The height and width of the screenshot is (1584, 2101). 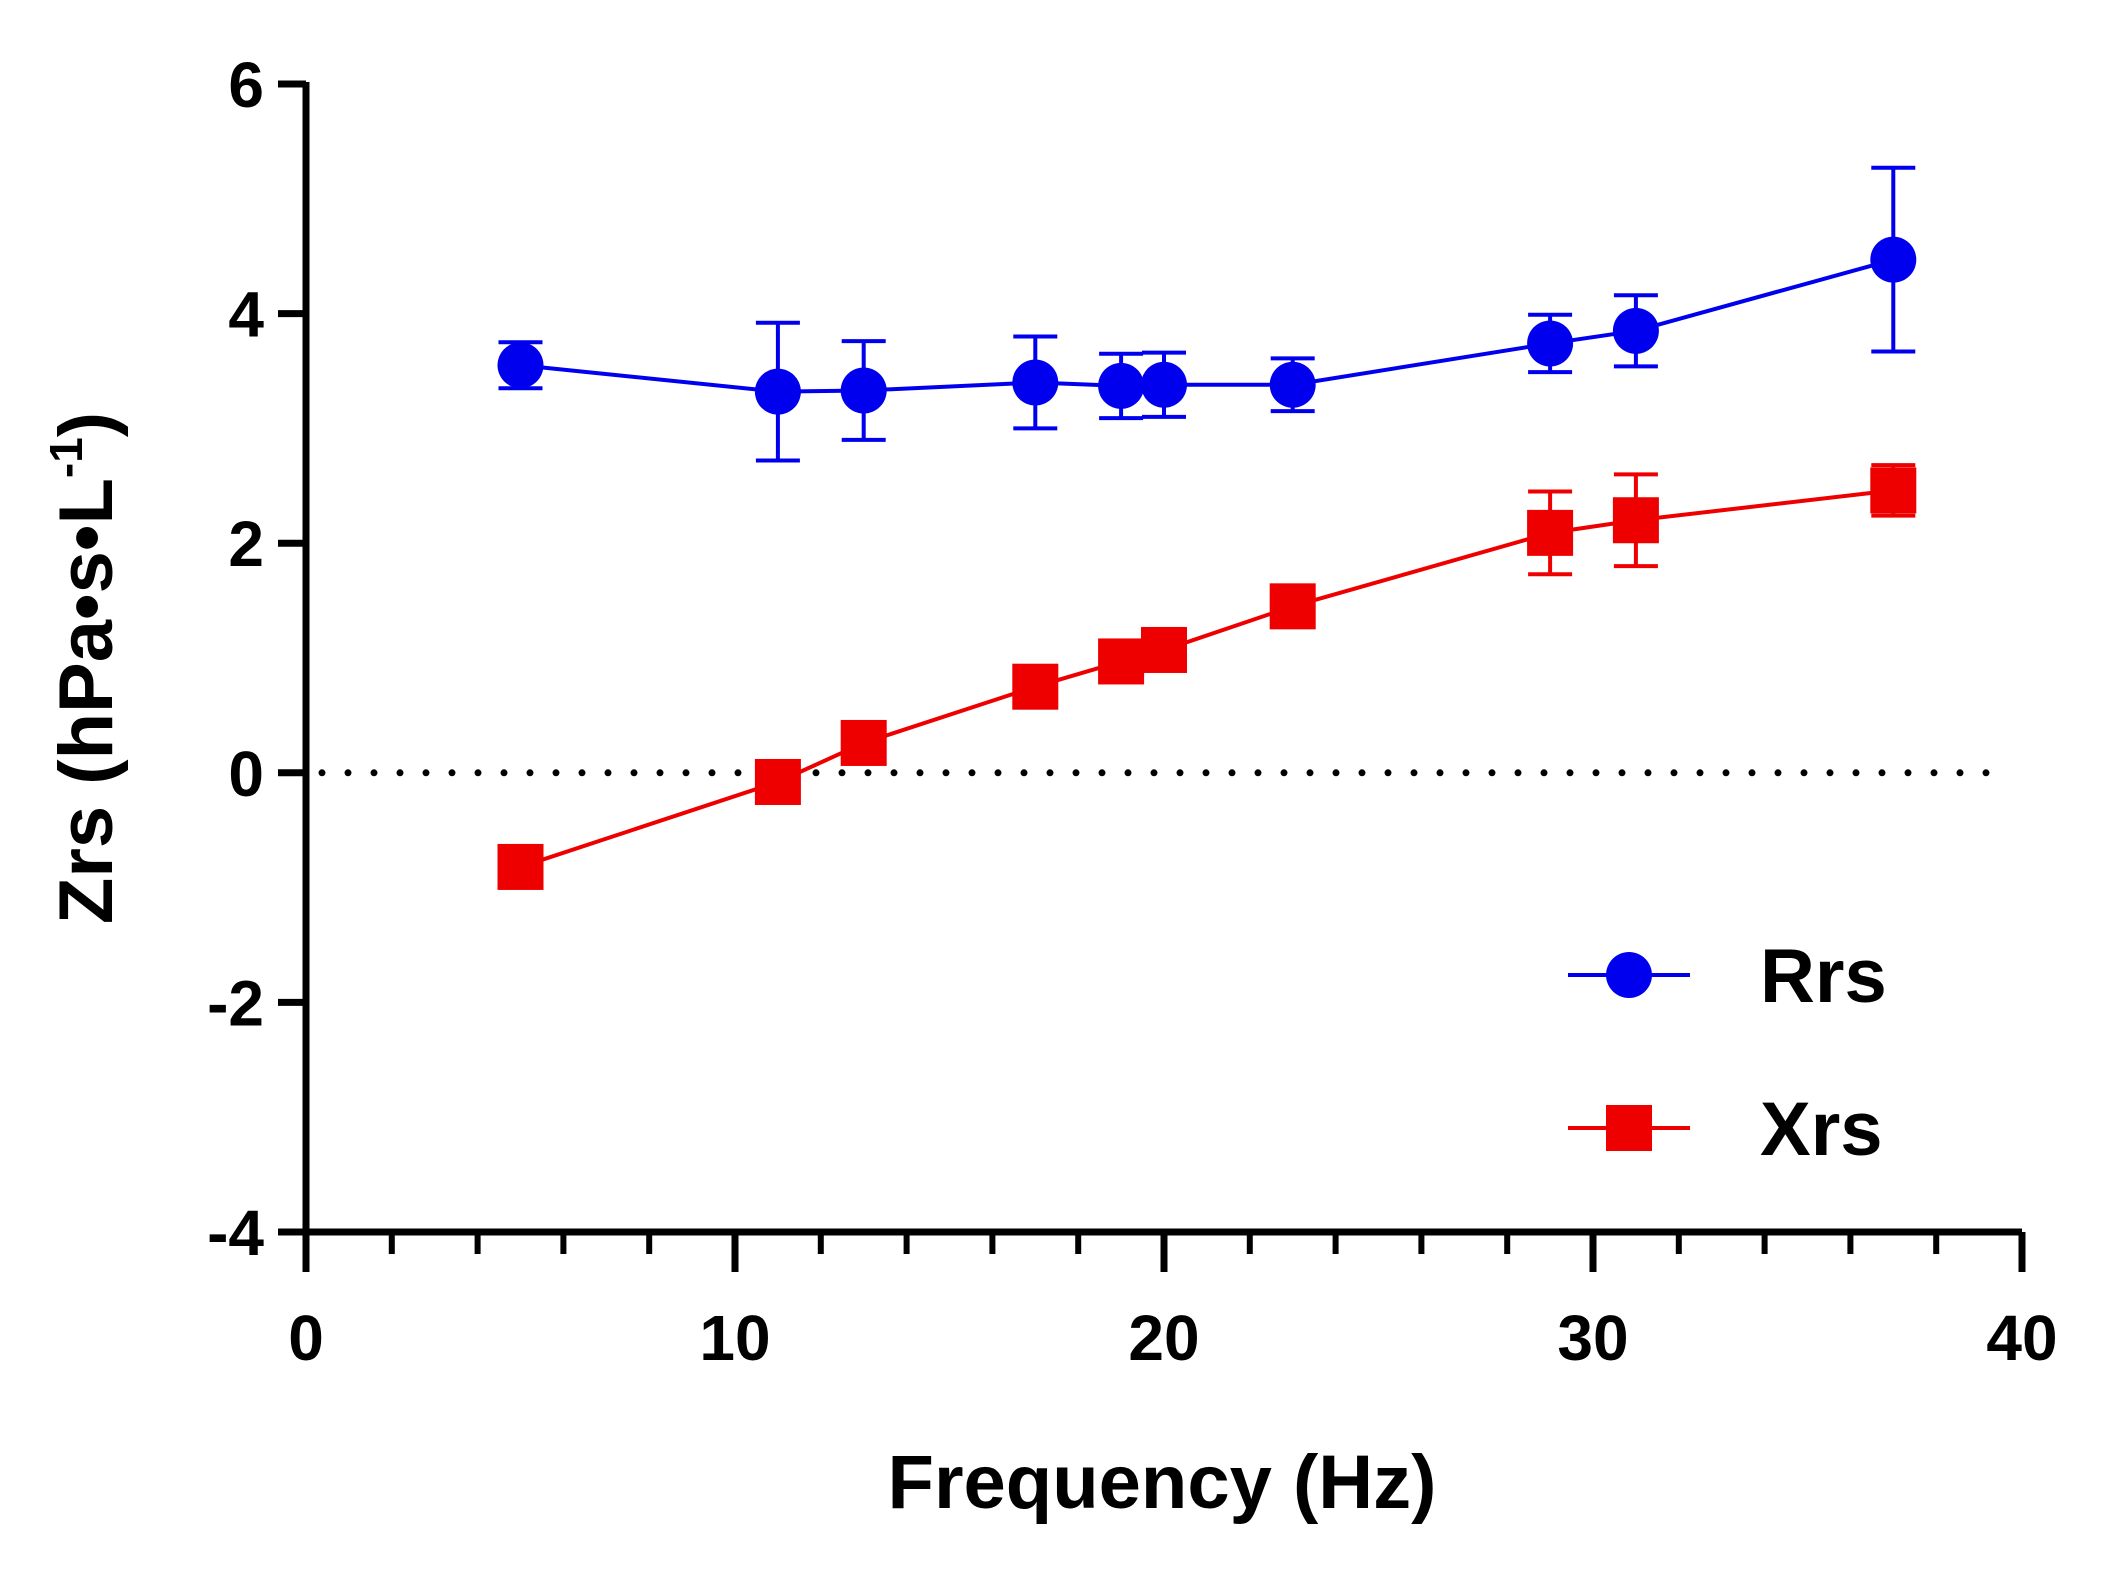 What do you see at coordinates (1163, 1338) in the screenshot?
I see `x-tick-label: 20` at bounding box center [1163, 1338].